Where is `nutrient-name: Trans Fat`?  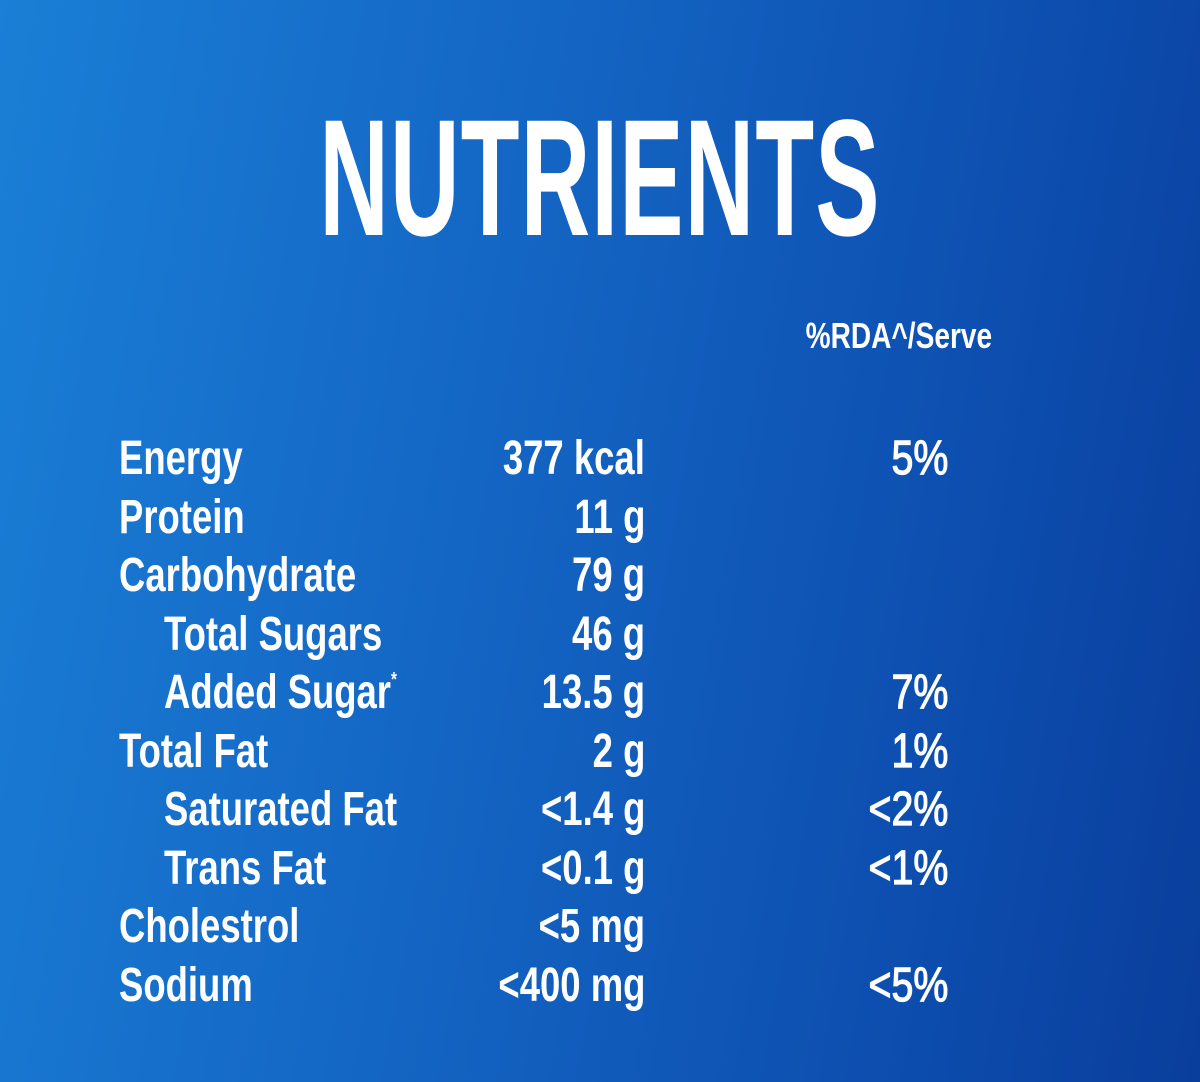 nutrient-name: Trans Fat is located at coordinates (245, 868).